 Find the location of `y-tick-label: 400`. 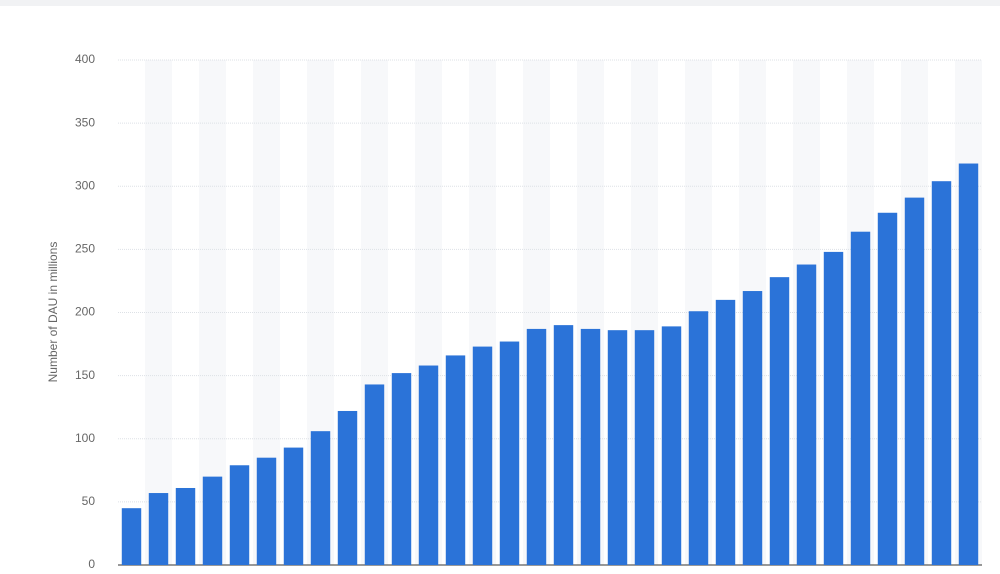

y-tick-label: 400 is located at coordinates (85, 59).